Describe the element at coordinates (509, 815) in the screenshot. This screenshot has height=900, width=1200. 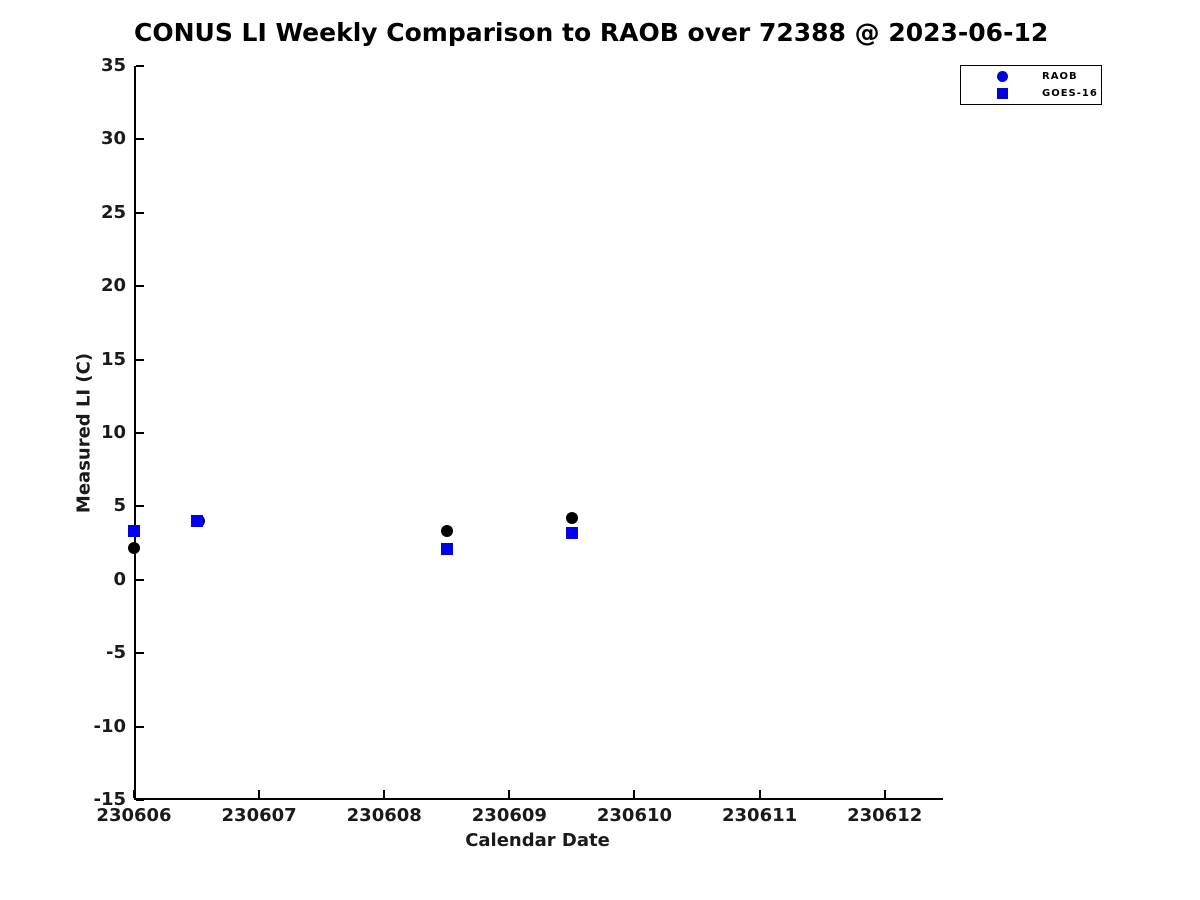
I see `x-tick-label: 230609` at that location.